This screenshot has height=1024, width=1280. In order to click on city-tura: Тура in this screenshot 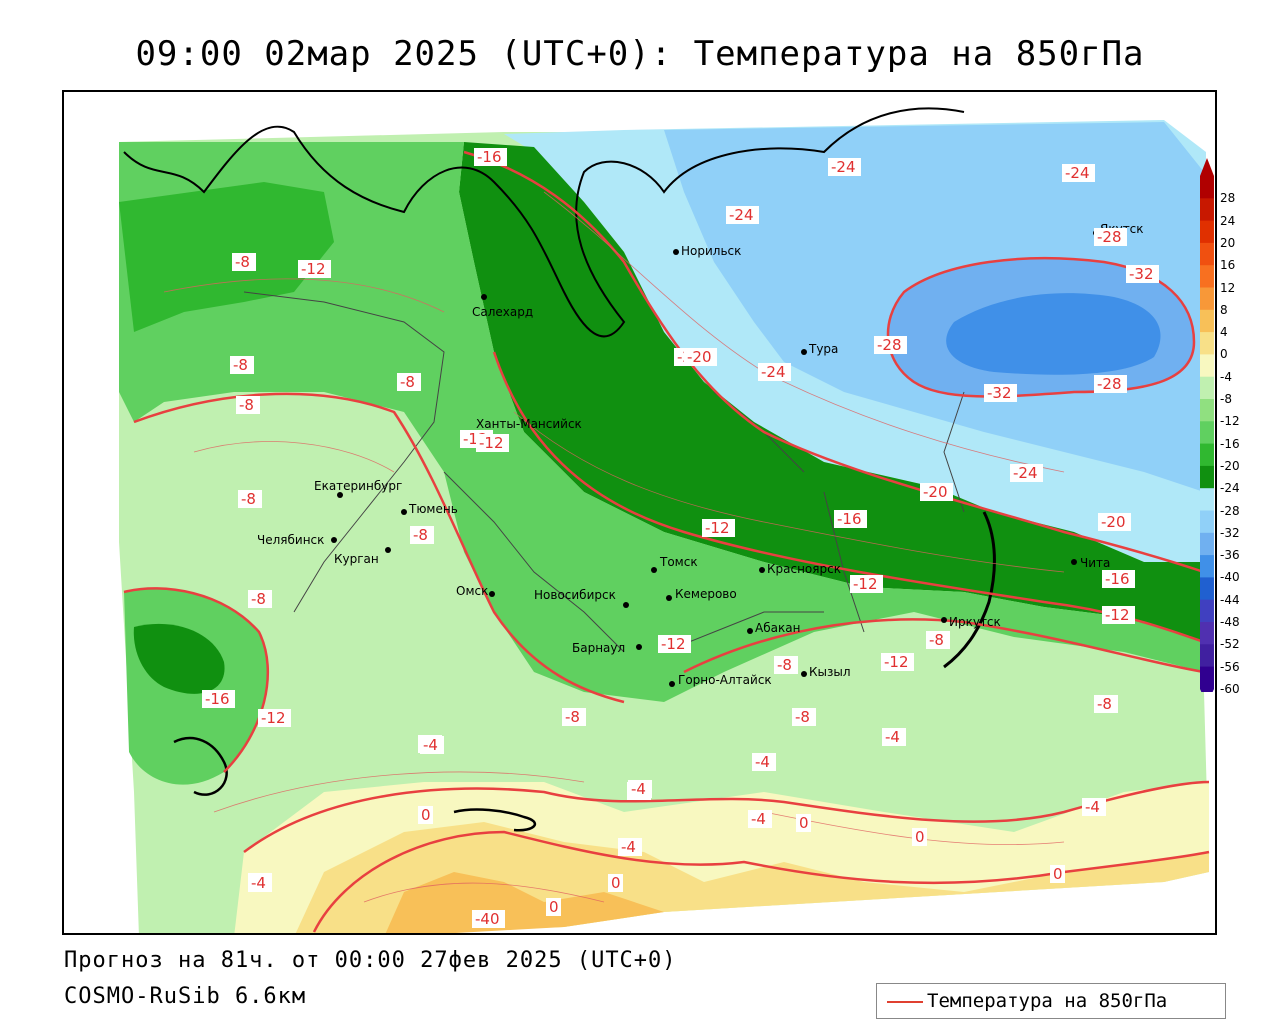, I will do `click(823, 349)`.